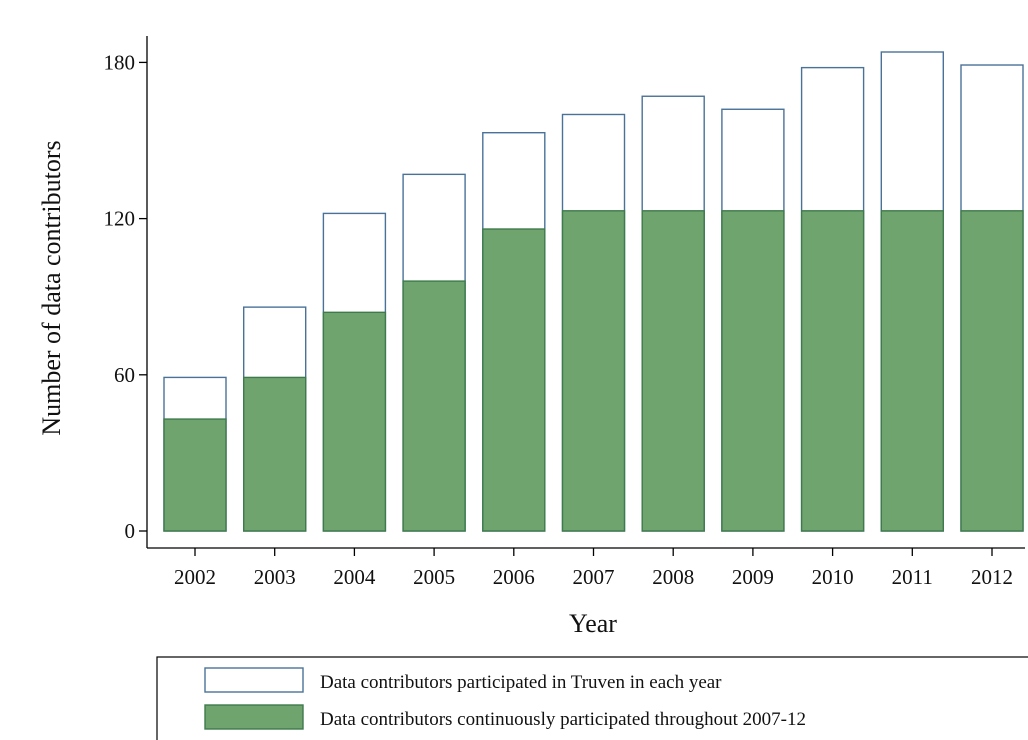  What do you see at coordinates (593, 623) in the screenshot?
I see `x-axis-title: Year` at bounding box center [593, 623].